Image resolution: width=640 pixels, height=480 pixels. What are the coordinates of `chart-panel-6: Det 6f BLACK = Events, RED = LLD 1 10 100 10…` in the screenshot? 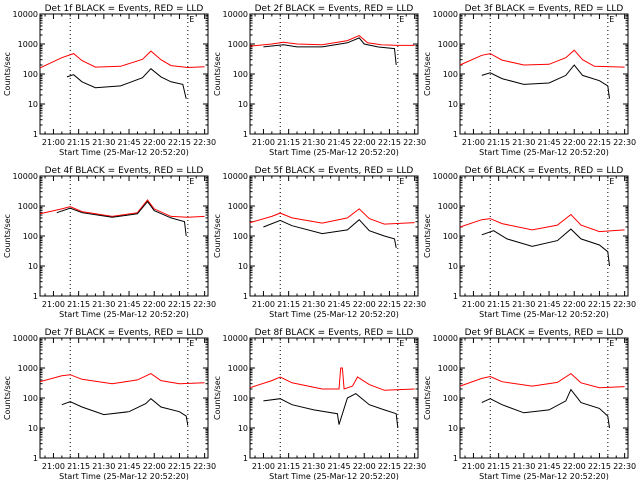 It's located at (529, 242).